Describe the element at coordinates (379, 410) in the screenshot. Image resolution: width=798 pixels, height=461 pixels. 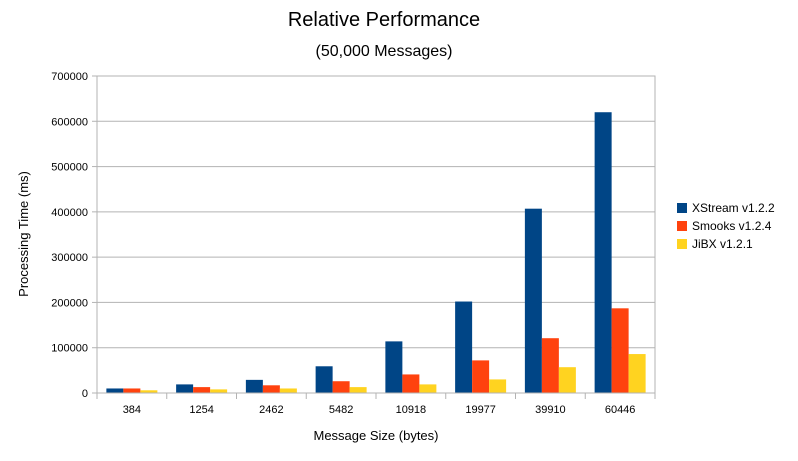
I see `x-ticks: 384 1254 2462 5482 10918 19977 39910 60446` at that location.